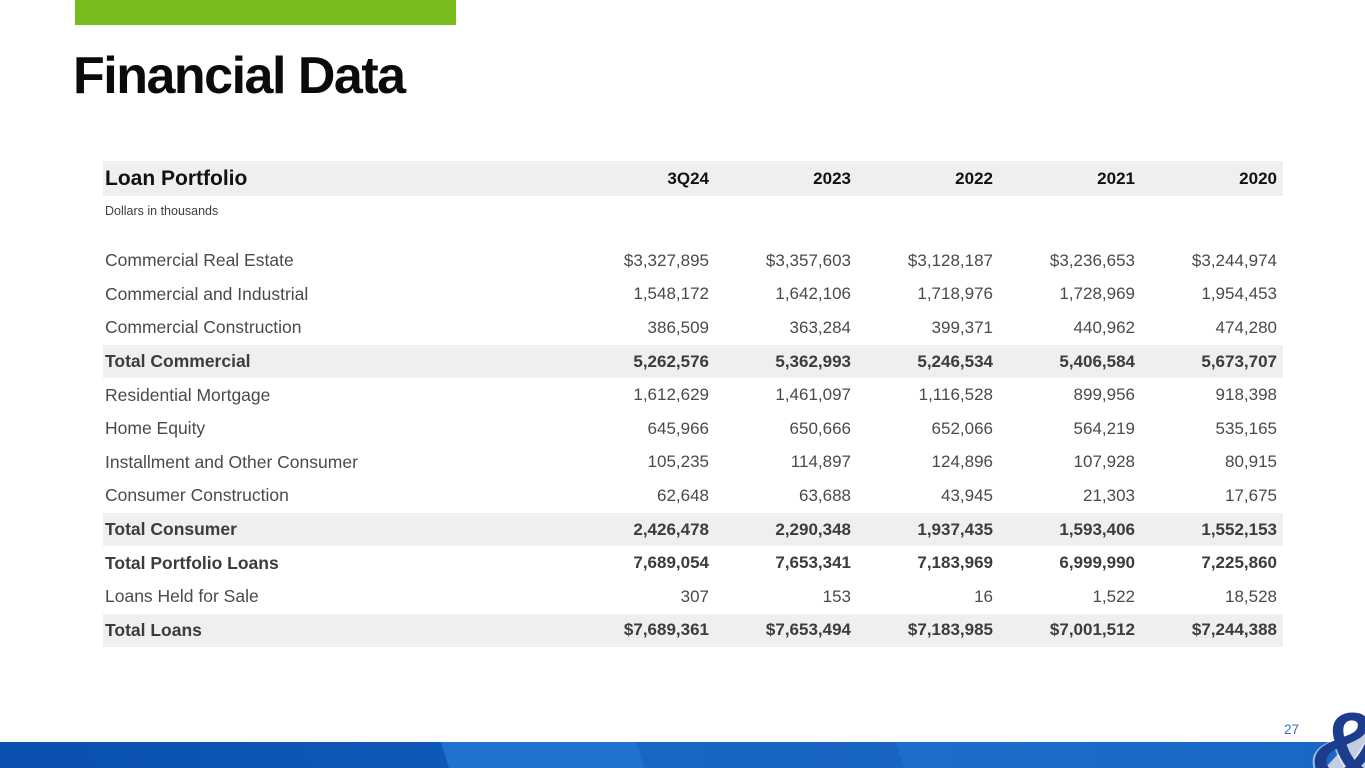 The image size is (1365, 768). What do you see at coordinates (813, 395) in the screenshot?
I see `row-value: 1,461,097` at bounding box center [813, 395].